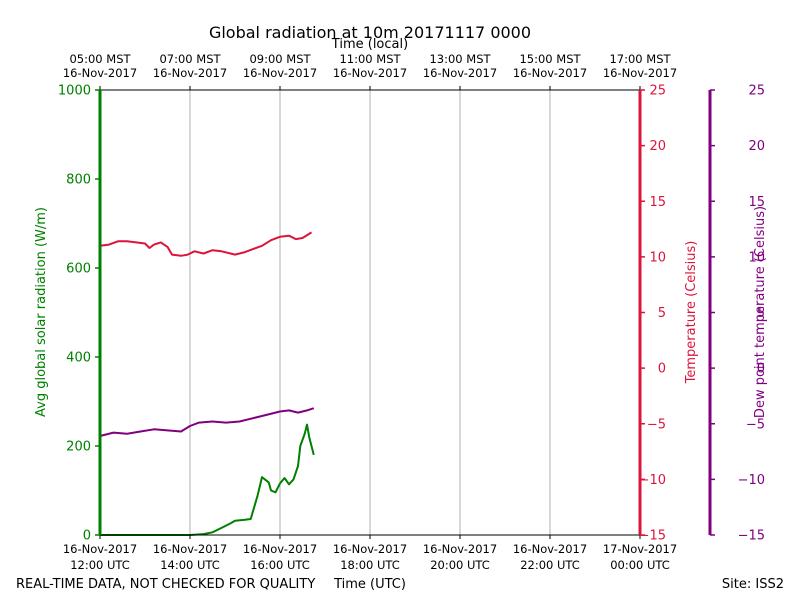 The image size is (800, 604). What do you see at coordinates (657, 202) in the screenshot?
I see `temperature-y-tick-label: 15` at bounding box center [657, 202].